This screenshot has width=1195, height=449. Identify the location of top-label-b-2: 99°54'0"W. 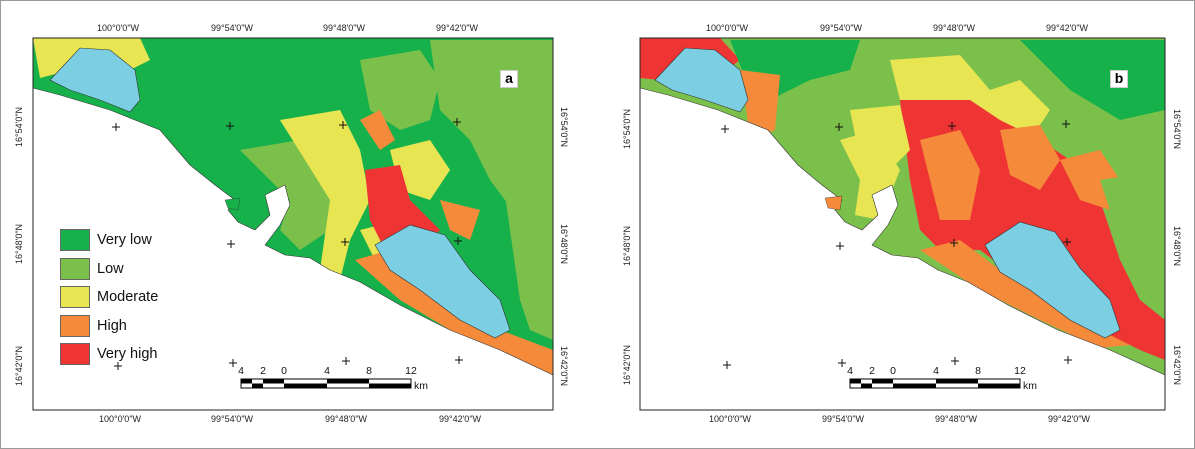
(841, 28).